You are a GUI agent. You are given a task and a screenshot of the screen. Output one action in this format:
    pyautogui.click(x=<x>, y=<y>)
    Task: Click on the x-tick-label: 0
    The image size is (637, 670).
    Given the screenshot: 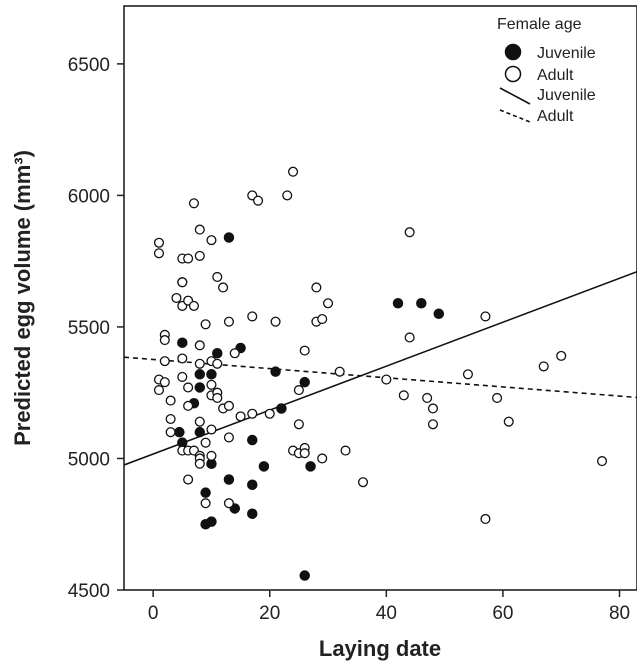 What is the action you would take?
    pyautogui.click(x=153, y=613)
    